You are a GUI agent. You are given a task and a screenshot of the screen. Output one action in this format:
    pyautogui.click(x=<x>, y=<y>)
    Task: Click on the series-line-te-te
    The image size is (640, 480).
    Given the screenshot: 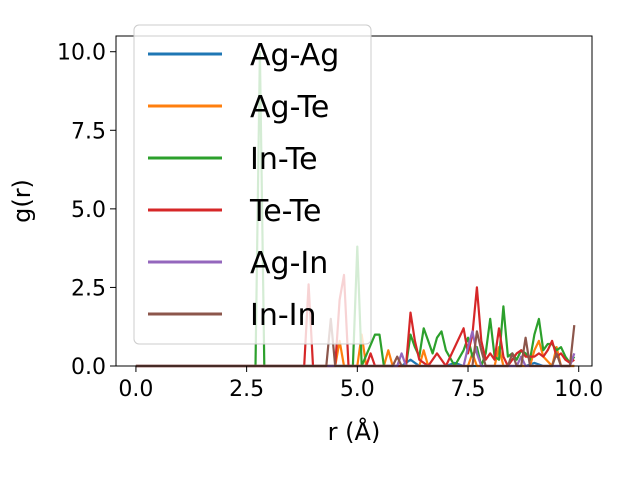 What is the action you would take?
    pyautogui.click(x=355, y=320)
    